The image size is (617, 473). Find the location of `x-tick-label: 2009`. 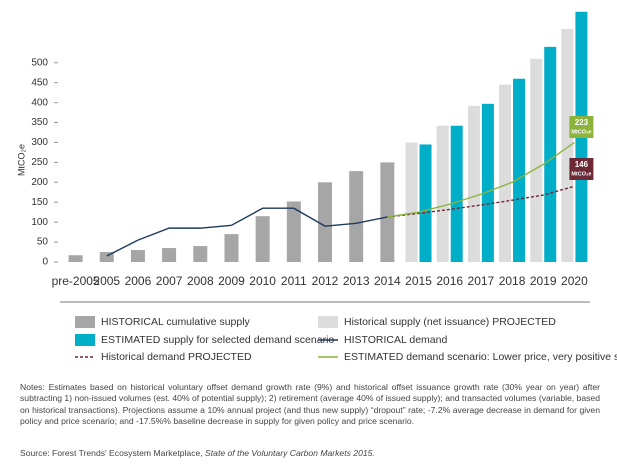

x-tick-label: 2009 is located at coordinates (231, 281).